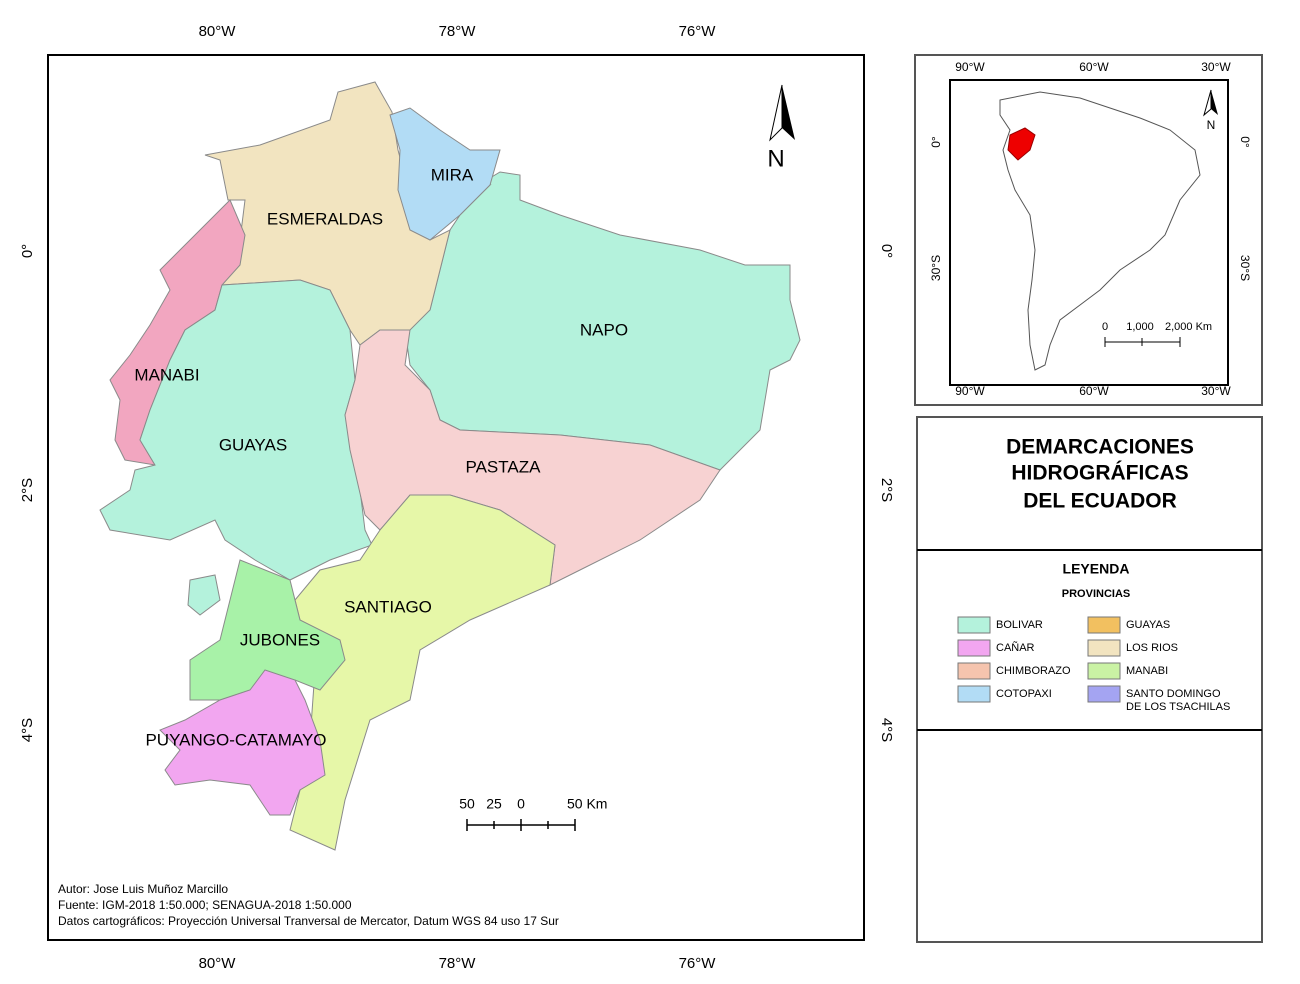  Describe the element at coordinates (698, 31) in the screenshot. I see `lon-label-top: 76°W` at that location.